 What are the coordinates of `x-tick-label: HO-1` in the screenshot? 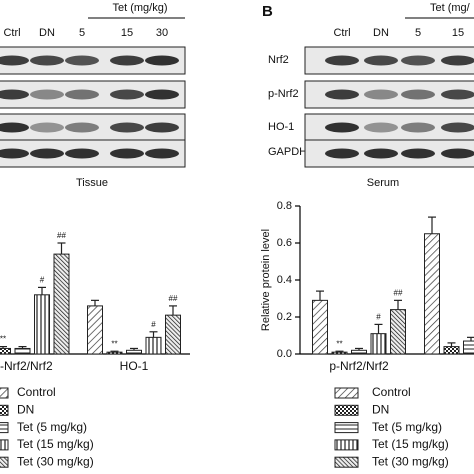 It's located at (134, 366).